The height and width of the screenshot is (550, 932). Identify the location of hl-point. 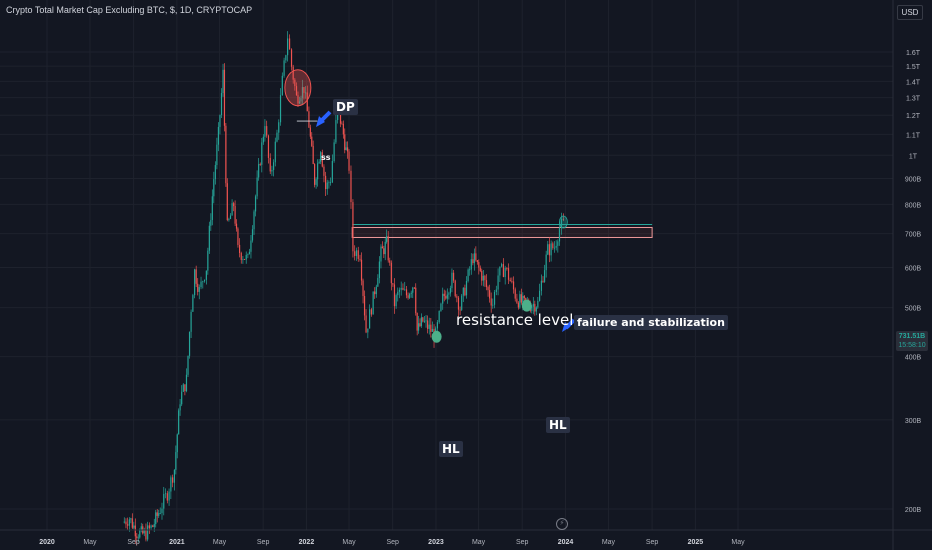
(526, 305).